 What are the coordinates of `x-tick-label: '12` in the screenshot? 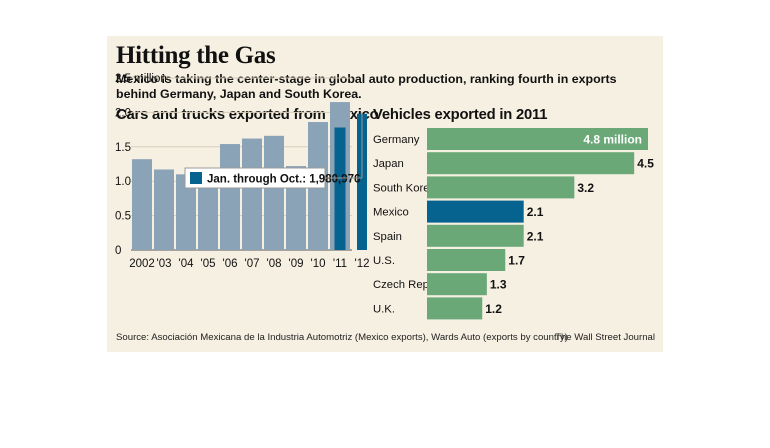 It's located at (362, 264).